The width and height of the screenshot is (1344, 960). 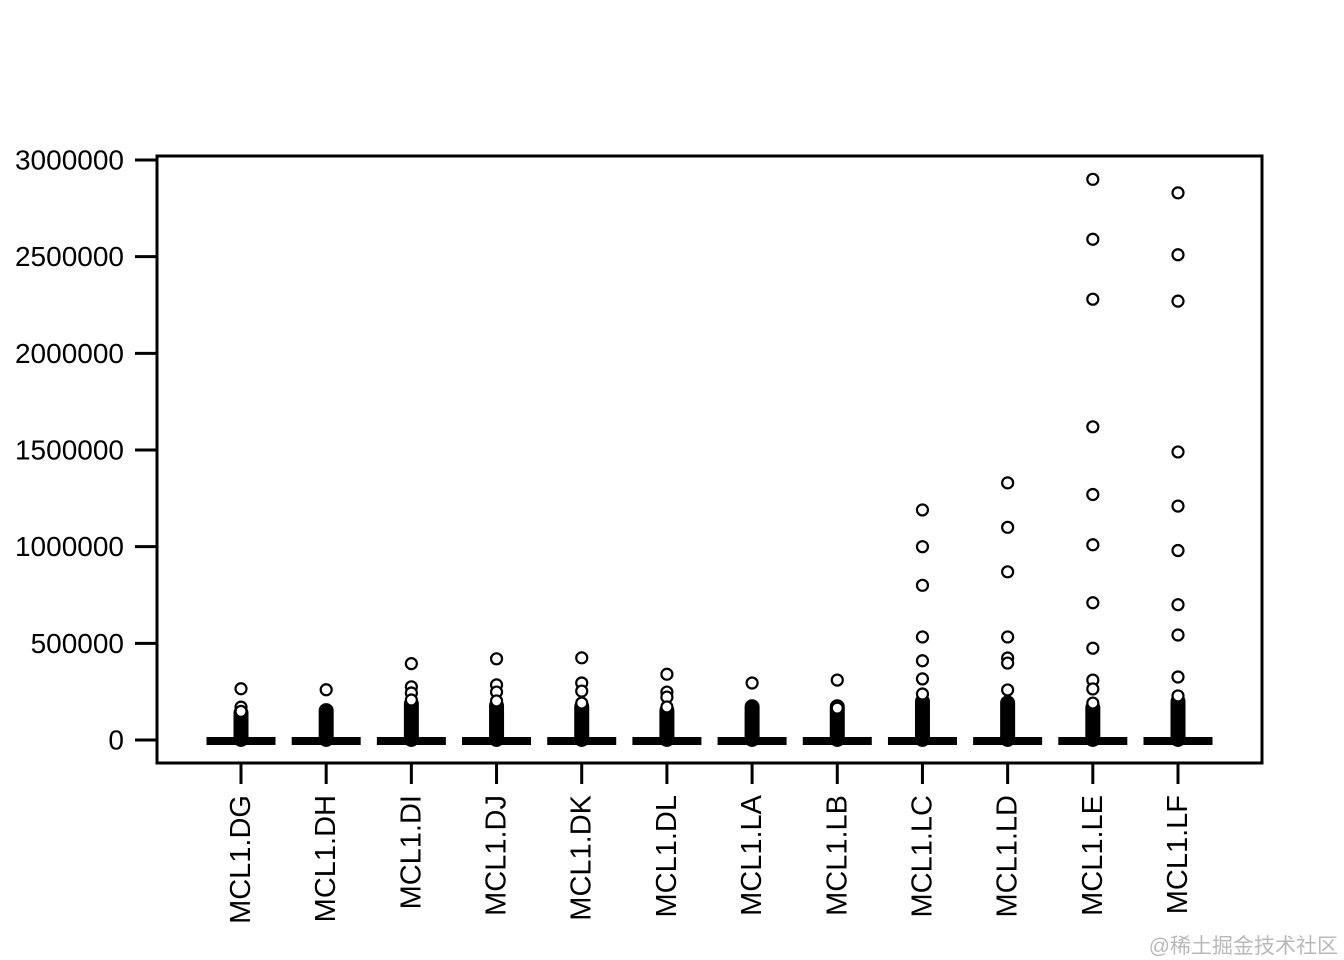 What do you see at coordinates (1243, 946) in the screenshot?
I see `watermark: @稀土掘金技术社区` at bounding box center [1243, 946].